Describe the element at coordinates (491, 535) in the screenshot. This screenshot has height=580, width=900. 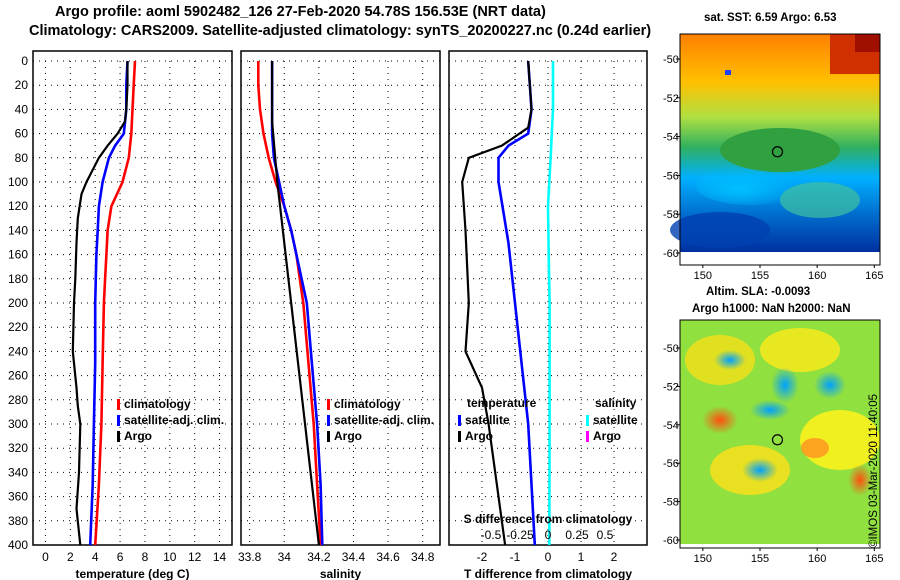
I see `top-tick-label: -0.5` at that location.